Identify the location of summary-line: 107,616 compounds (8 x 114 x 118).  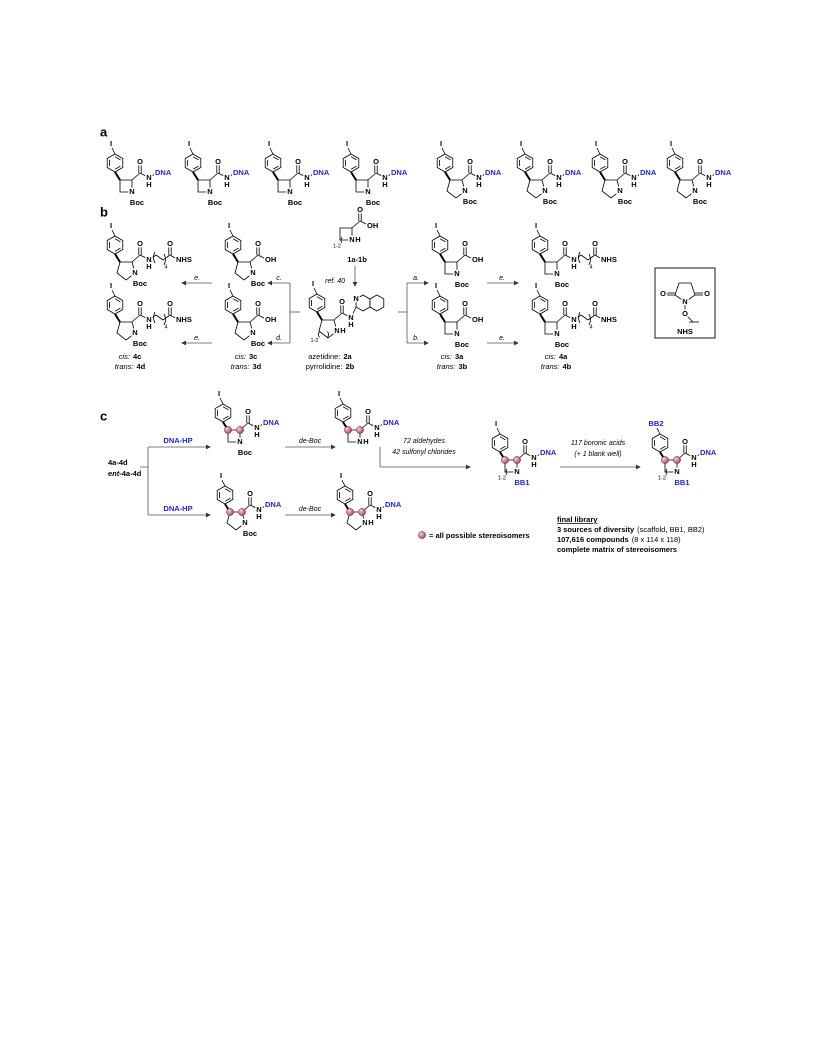
(619, 539).